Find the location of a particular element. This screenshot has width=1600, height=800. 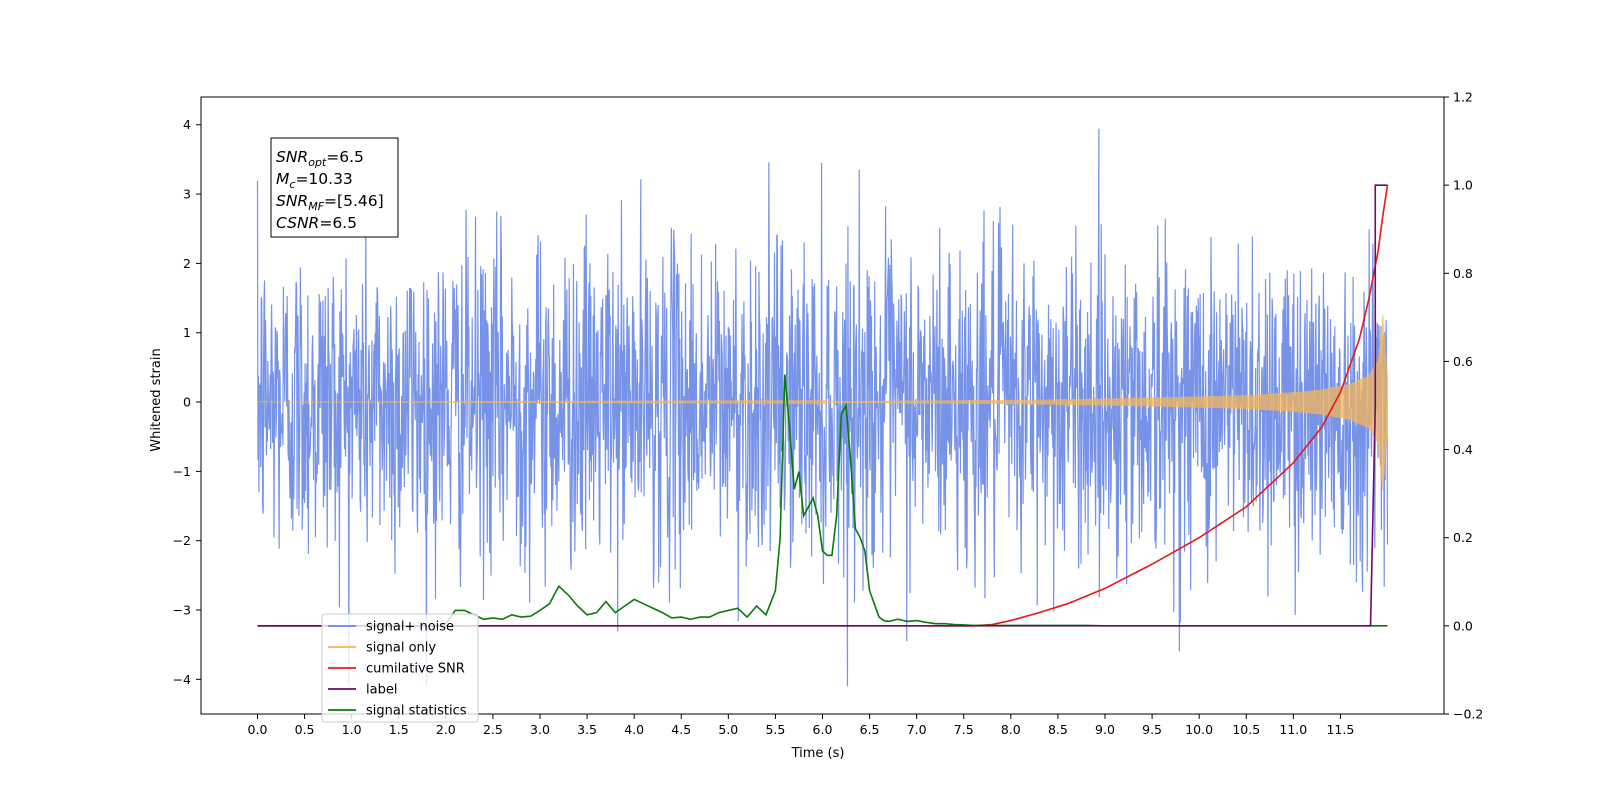

y2-tick-label: 0.0 is located at coordinates (1463, 625).